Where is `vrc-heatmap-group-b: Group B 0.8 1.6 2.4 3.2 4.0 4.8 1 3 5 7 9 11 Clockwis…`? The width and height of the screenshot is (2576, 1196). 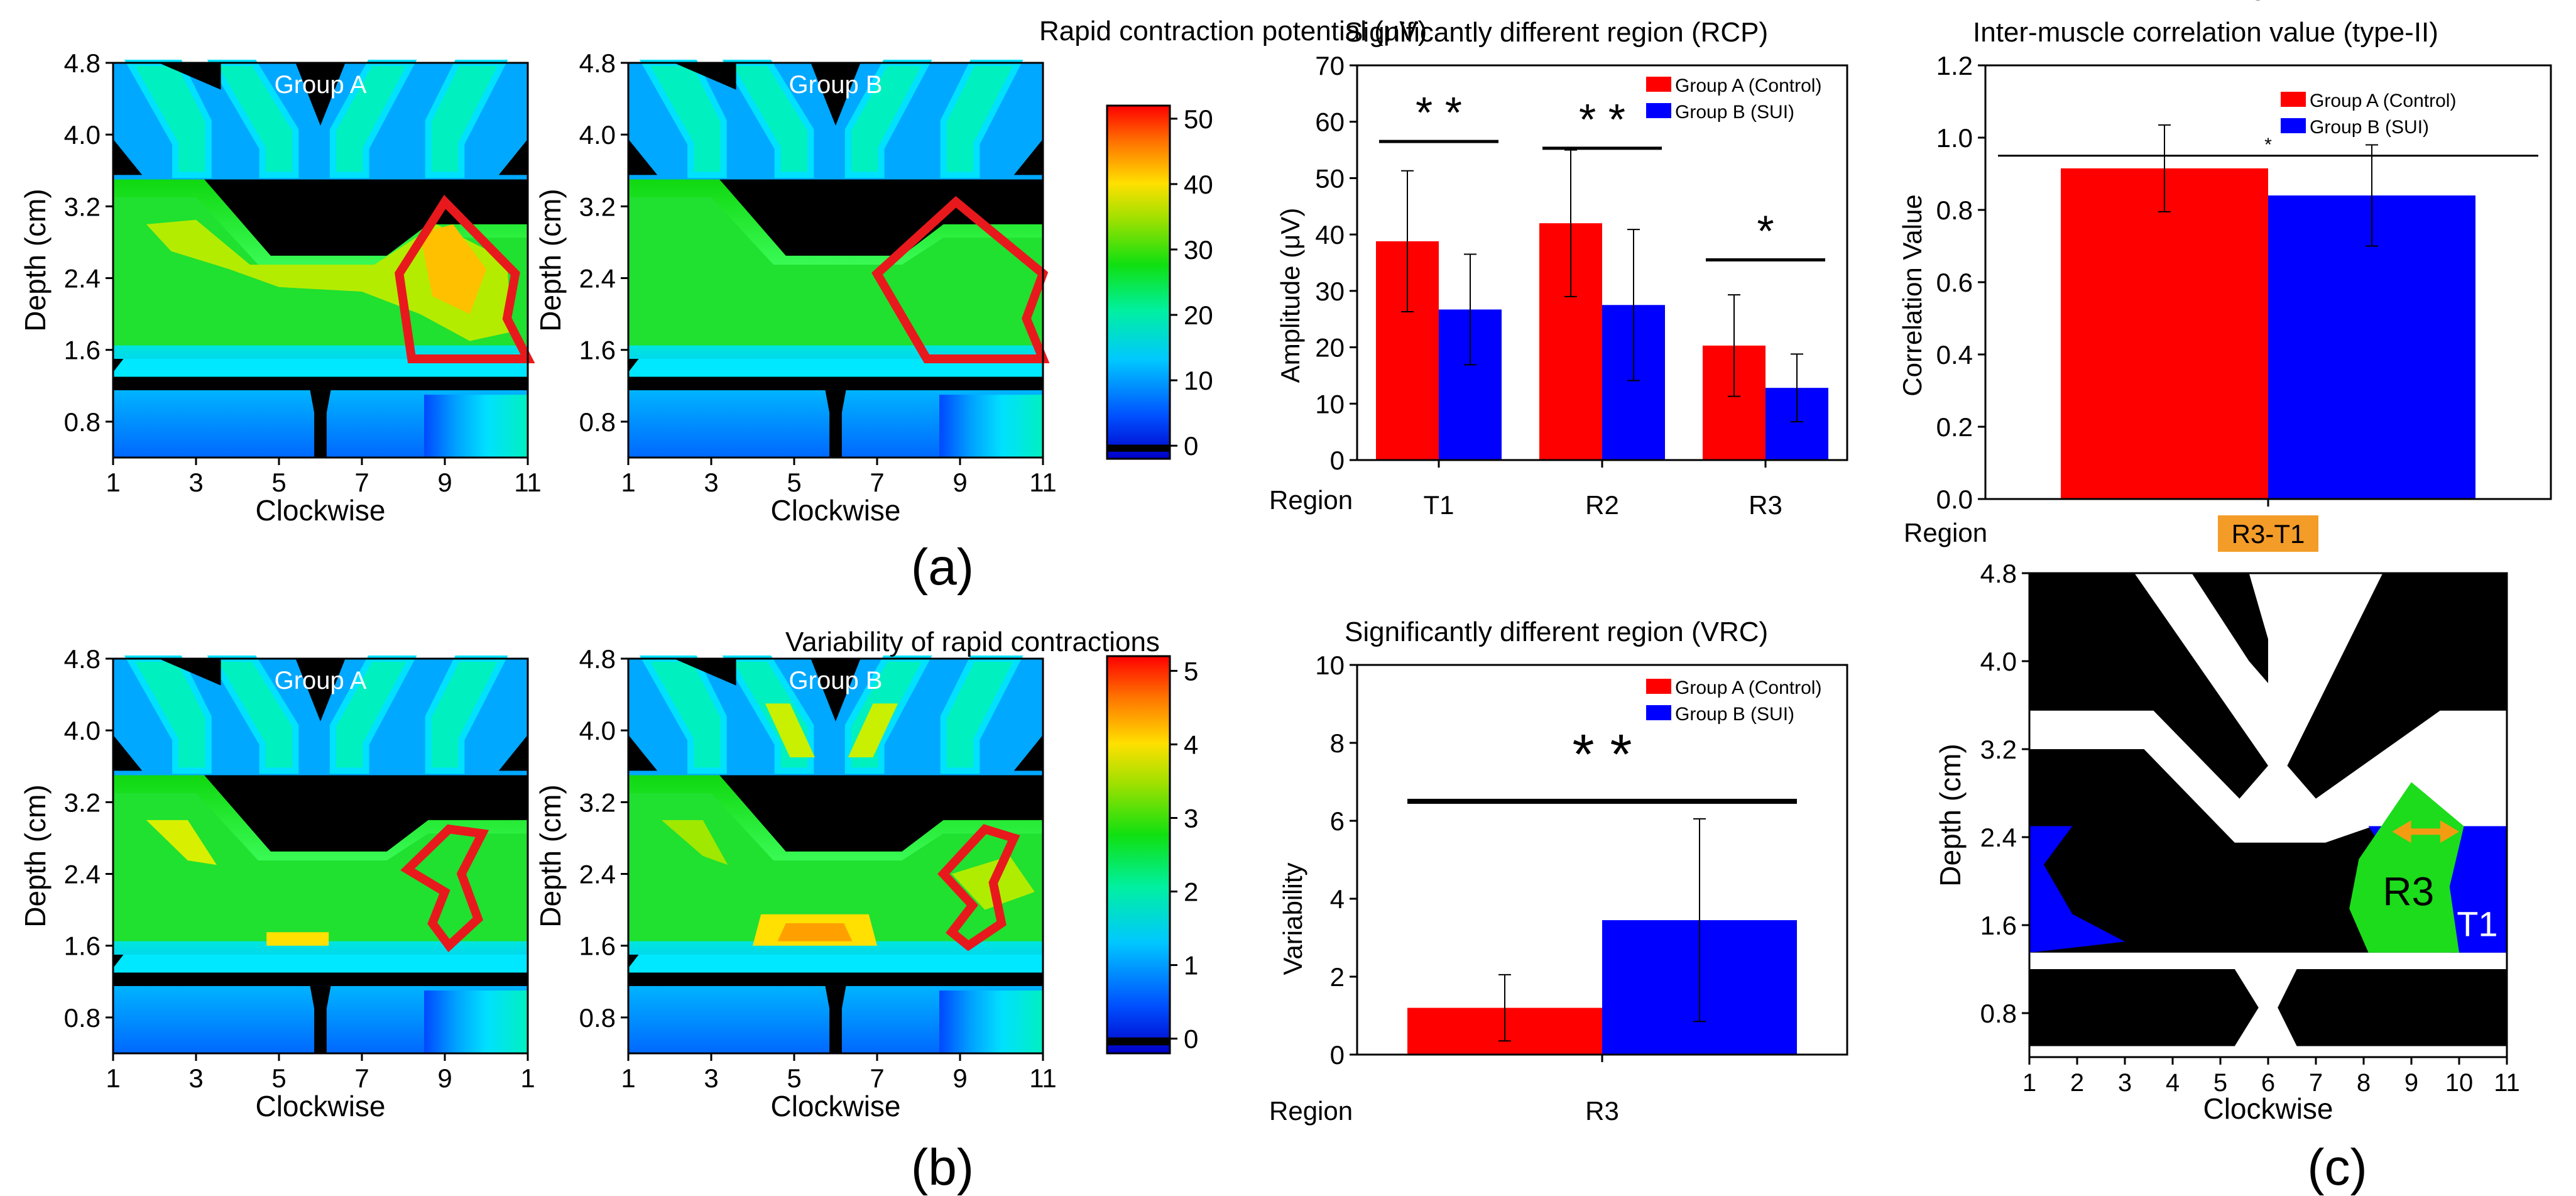 vrc-heatmap-group-b: Group B 0.8 1.6 2.4 3.2 4.0 4.8 1 3 5 7 9 11 Clockwis… is located at coordinates (796, 883).